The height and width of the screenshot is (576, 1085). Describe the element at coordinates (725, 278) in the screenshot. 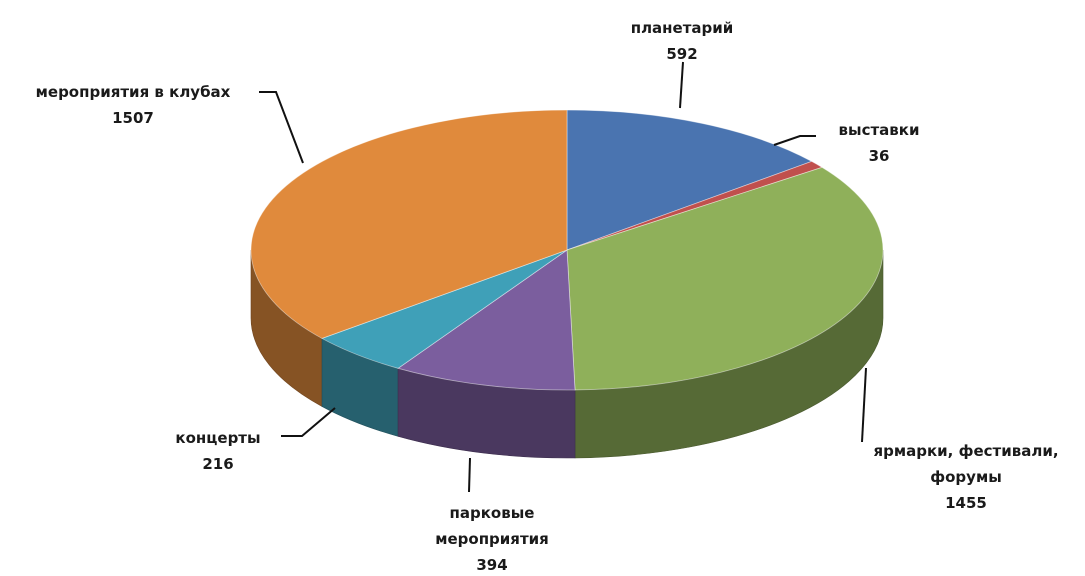

I see `pie-slice-ярмарки-фестивали-форумы` at that location.